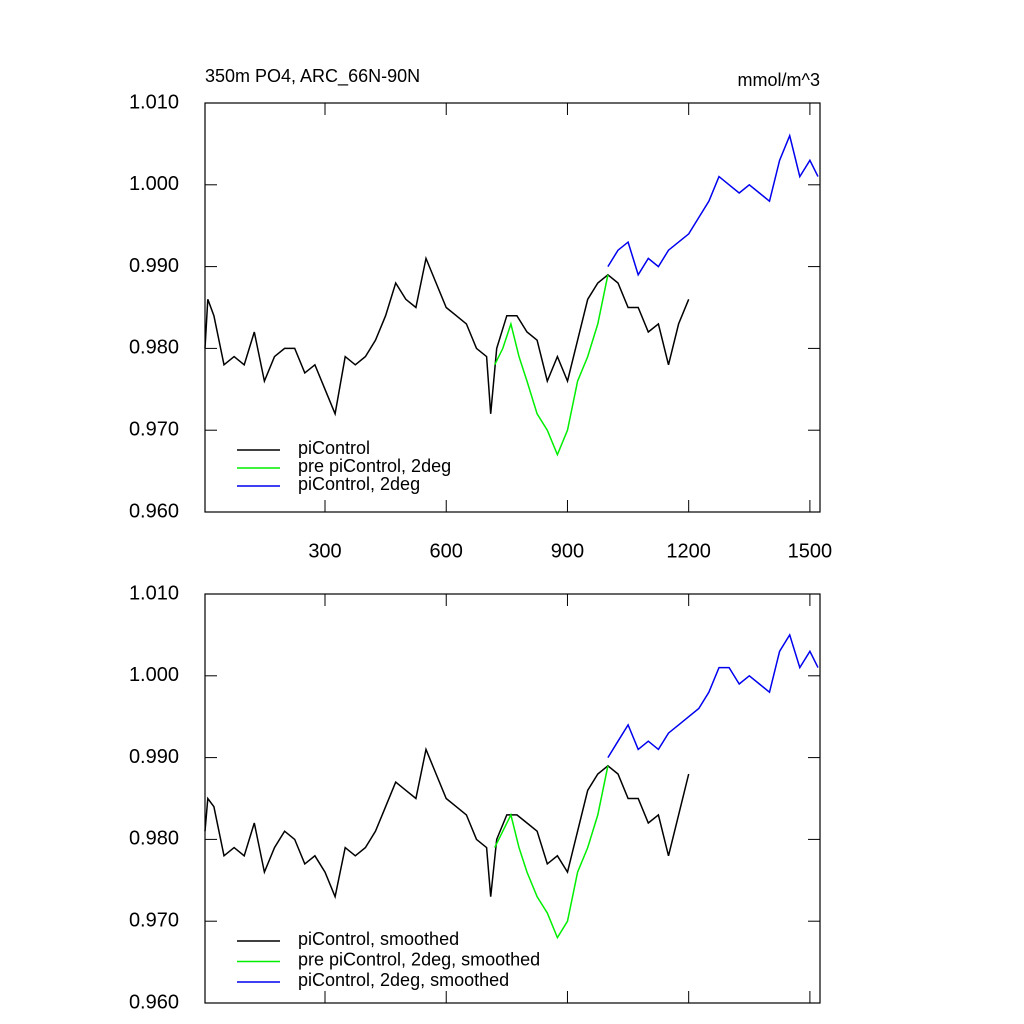  Describe the element at coordinates (324, 551) in the screenshot. I see `x-tick-label: 300` at that location.